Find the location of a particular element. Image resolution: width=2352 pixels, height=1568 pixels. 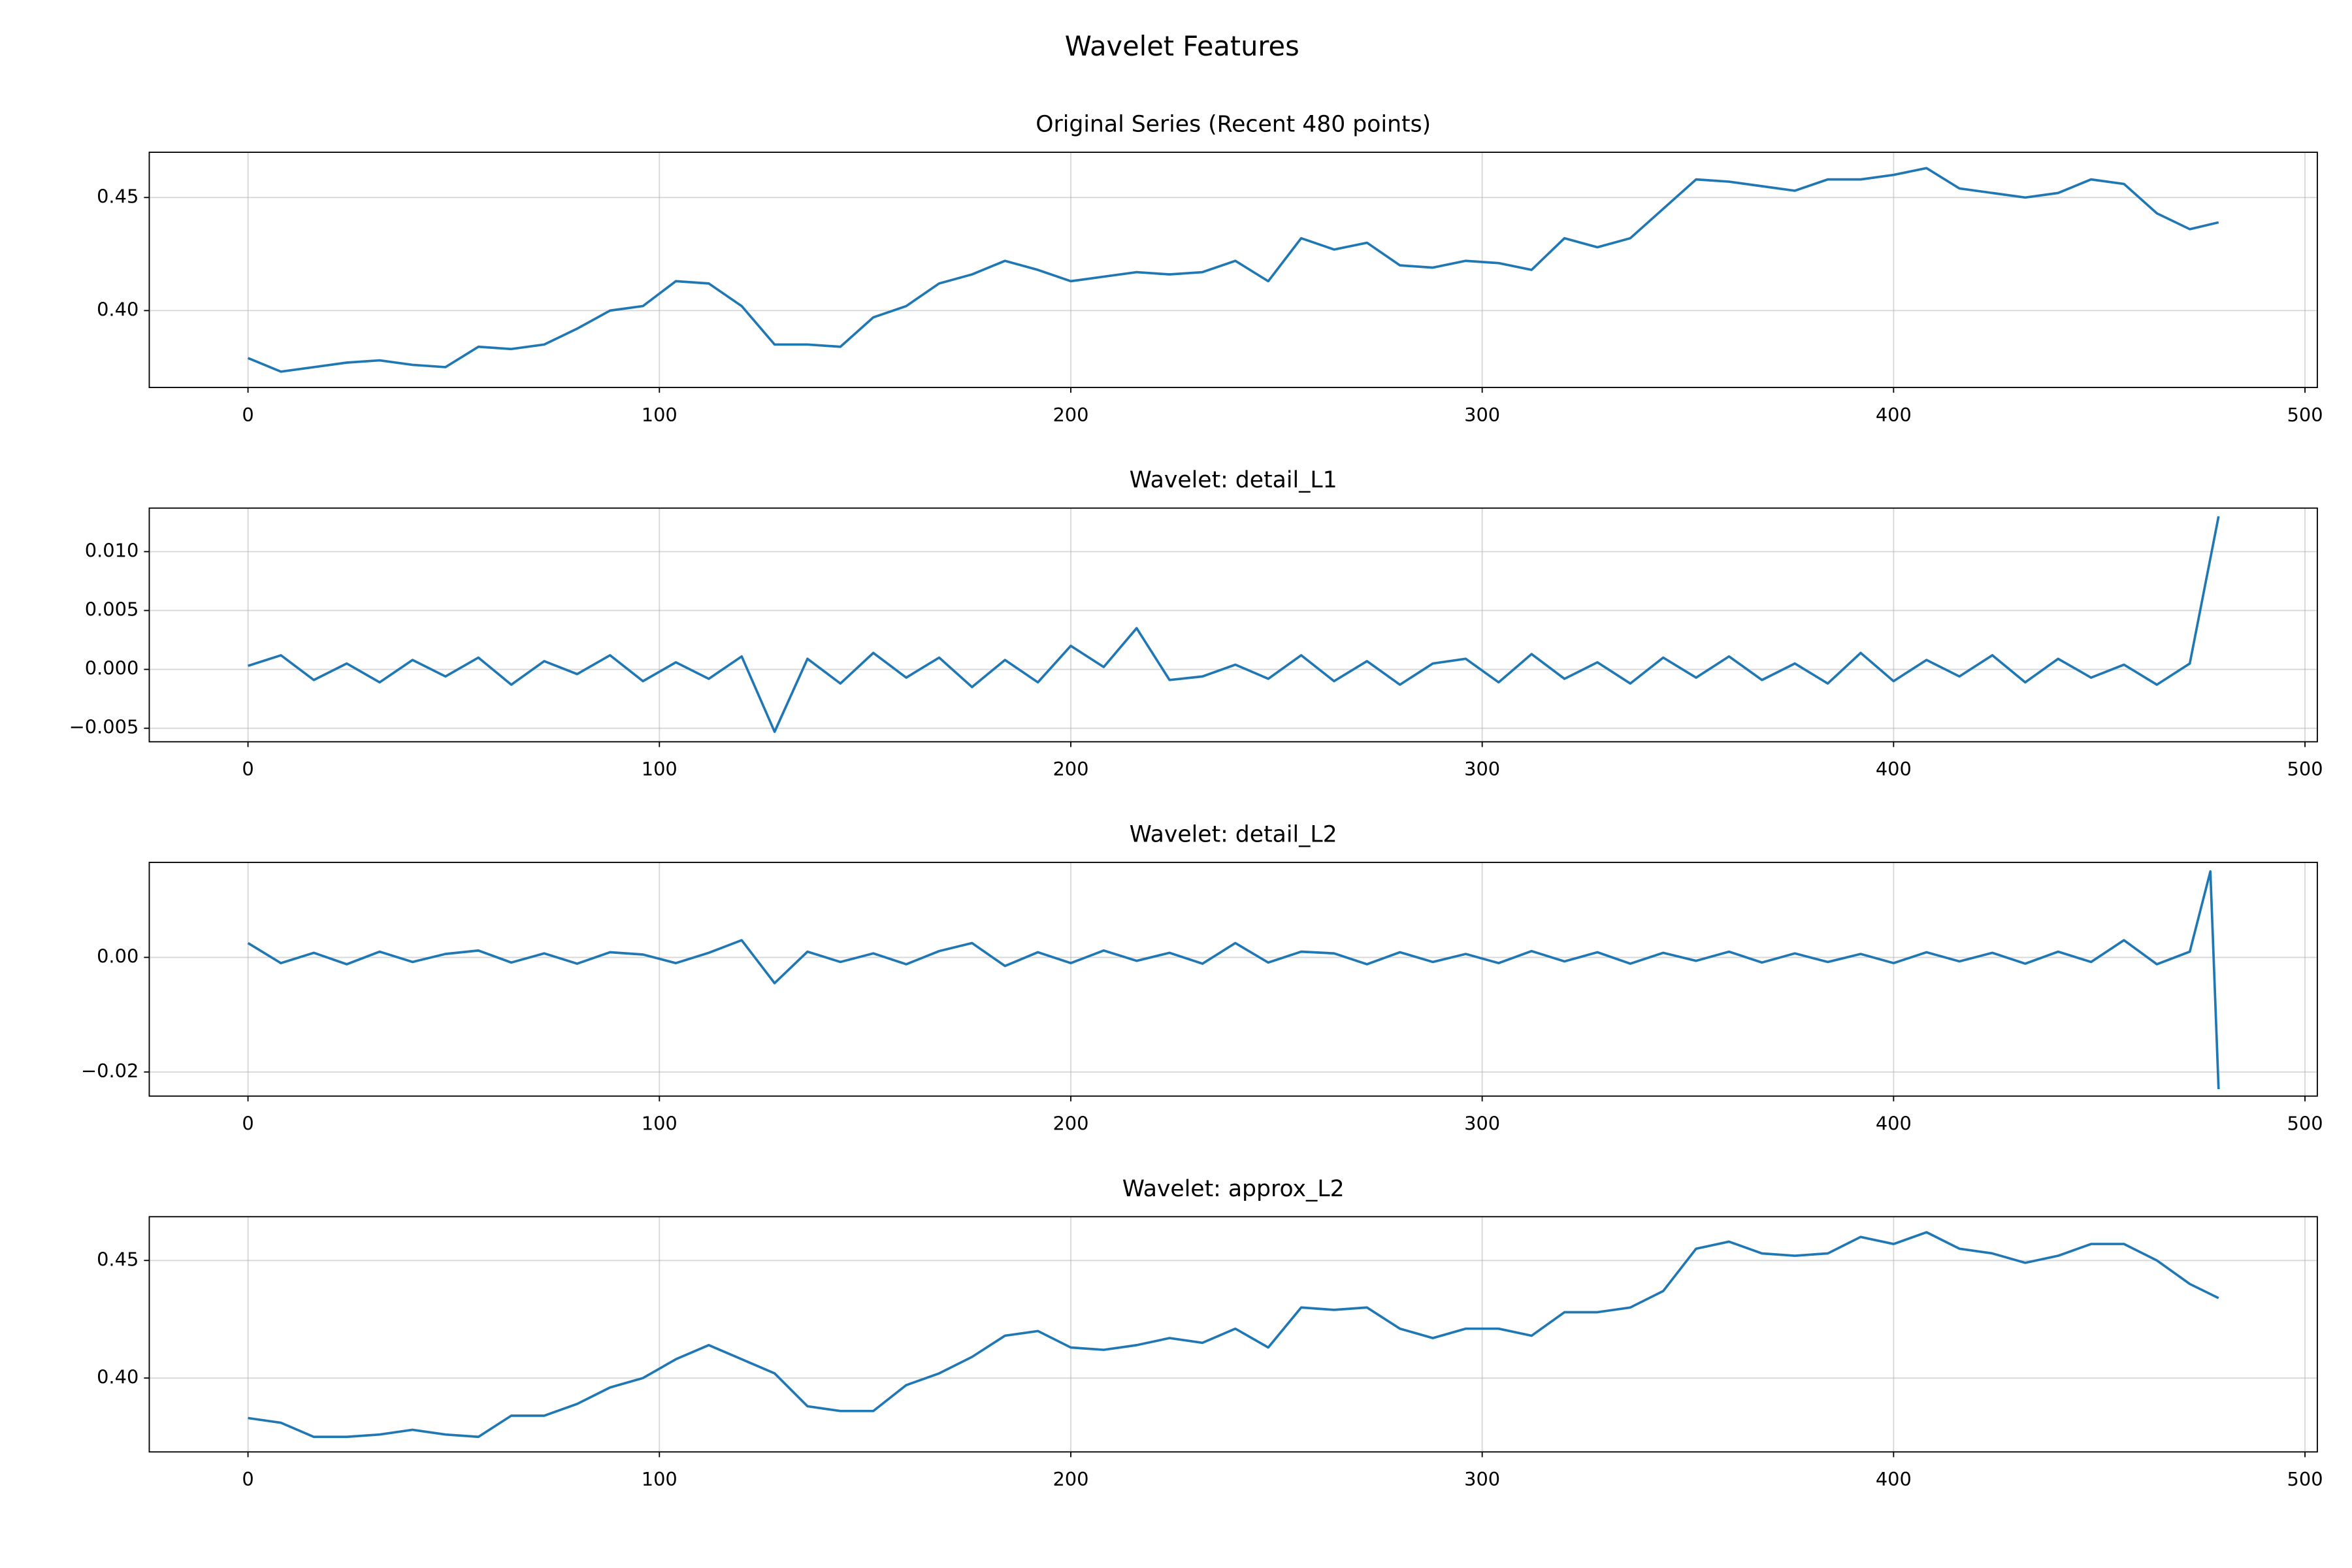

figure-title: Wavelet Features is located at coordinates (1182, 46).